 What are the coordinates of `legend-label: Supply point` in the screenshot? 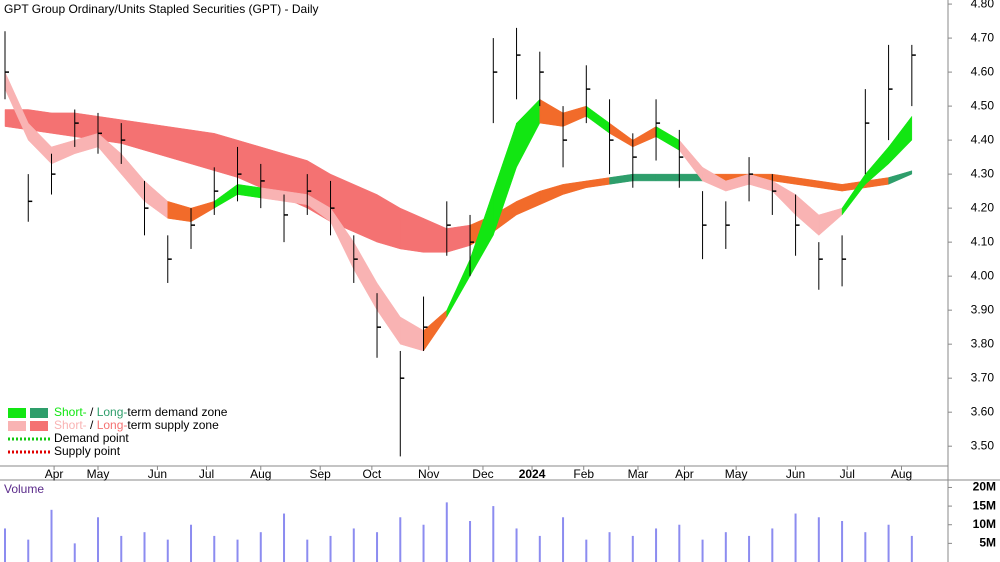 It's located at (87, 451).